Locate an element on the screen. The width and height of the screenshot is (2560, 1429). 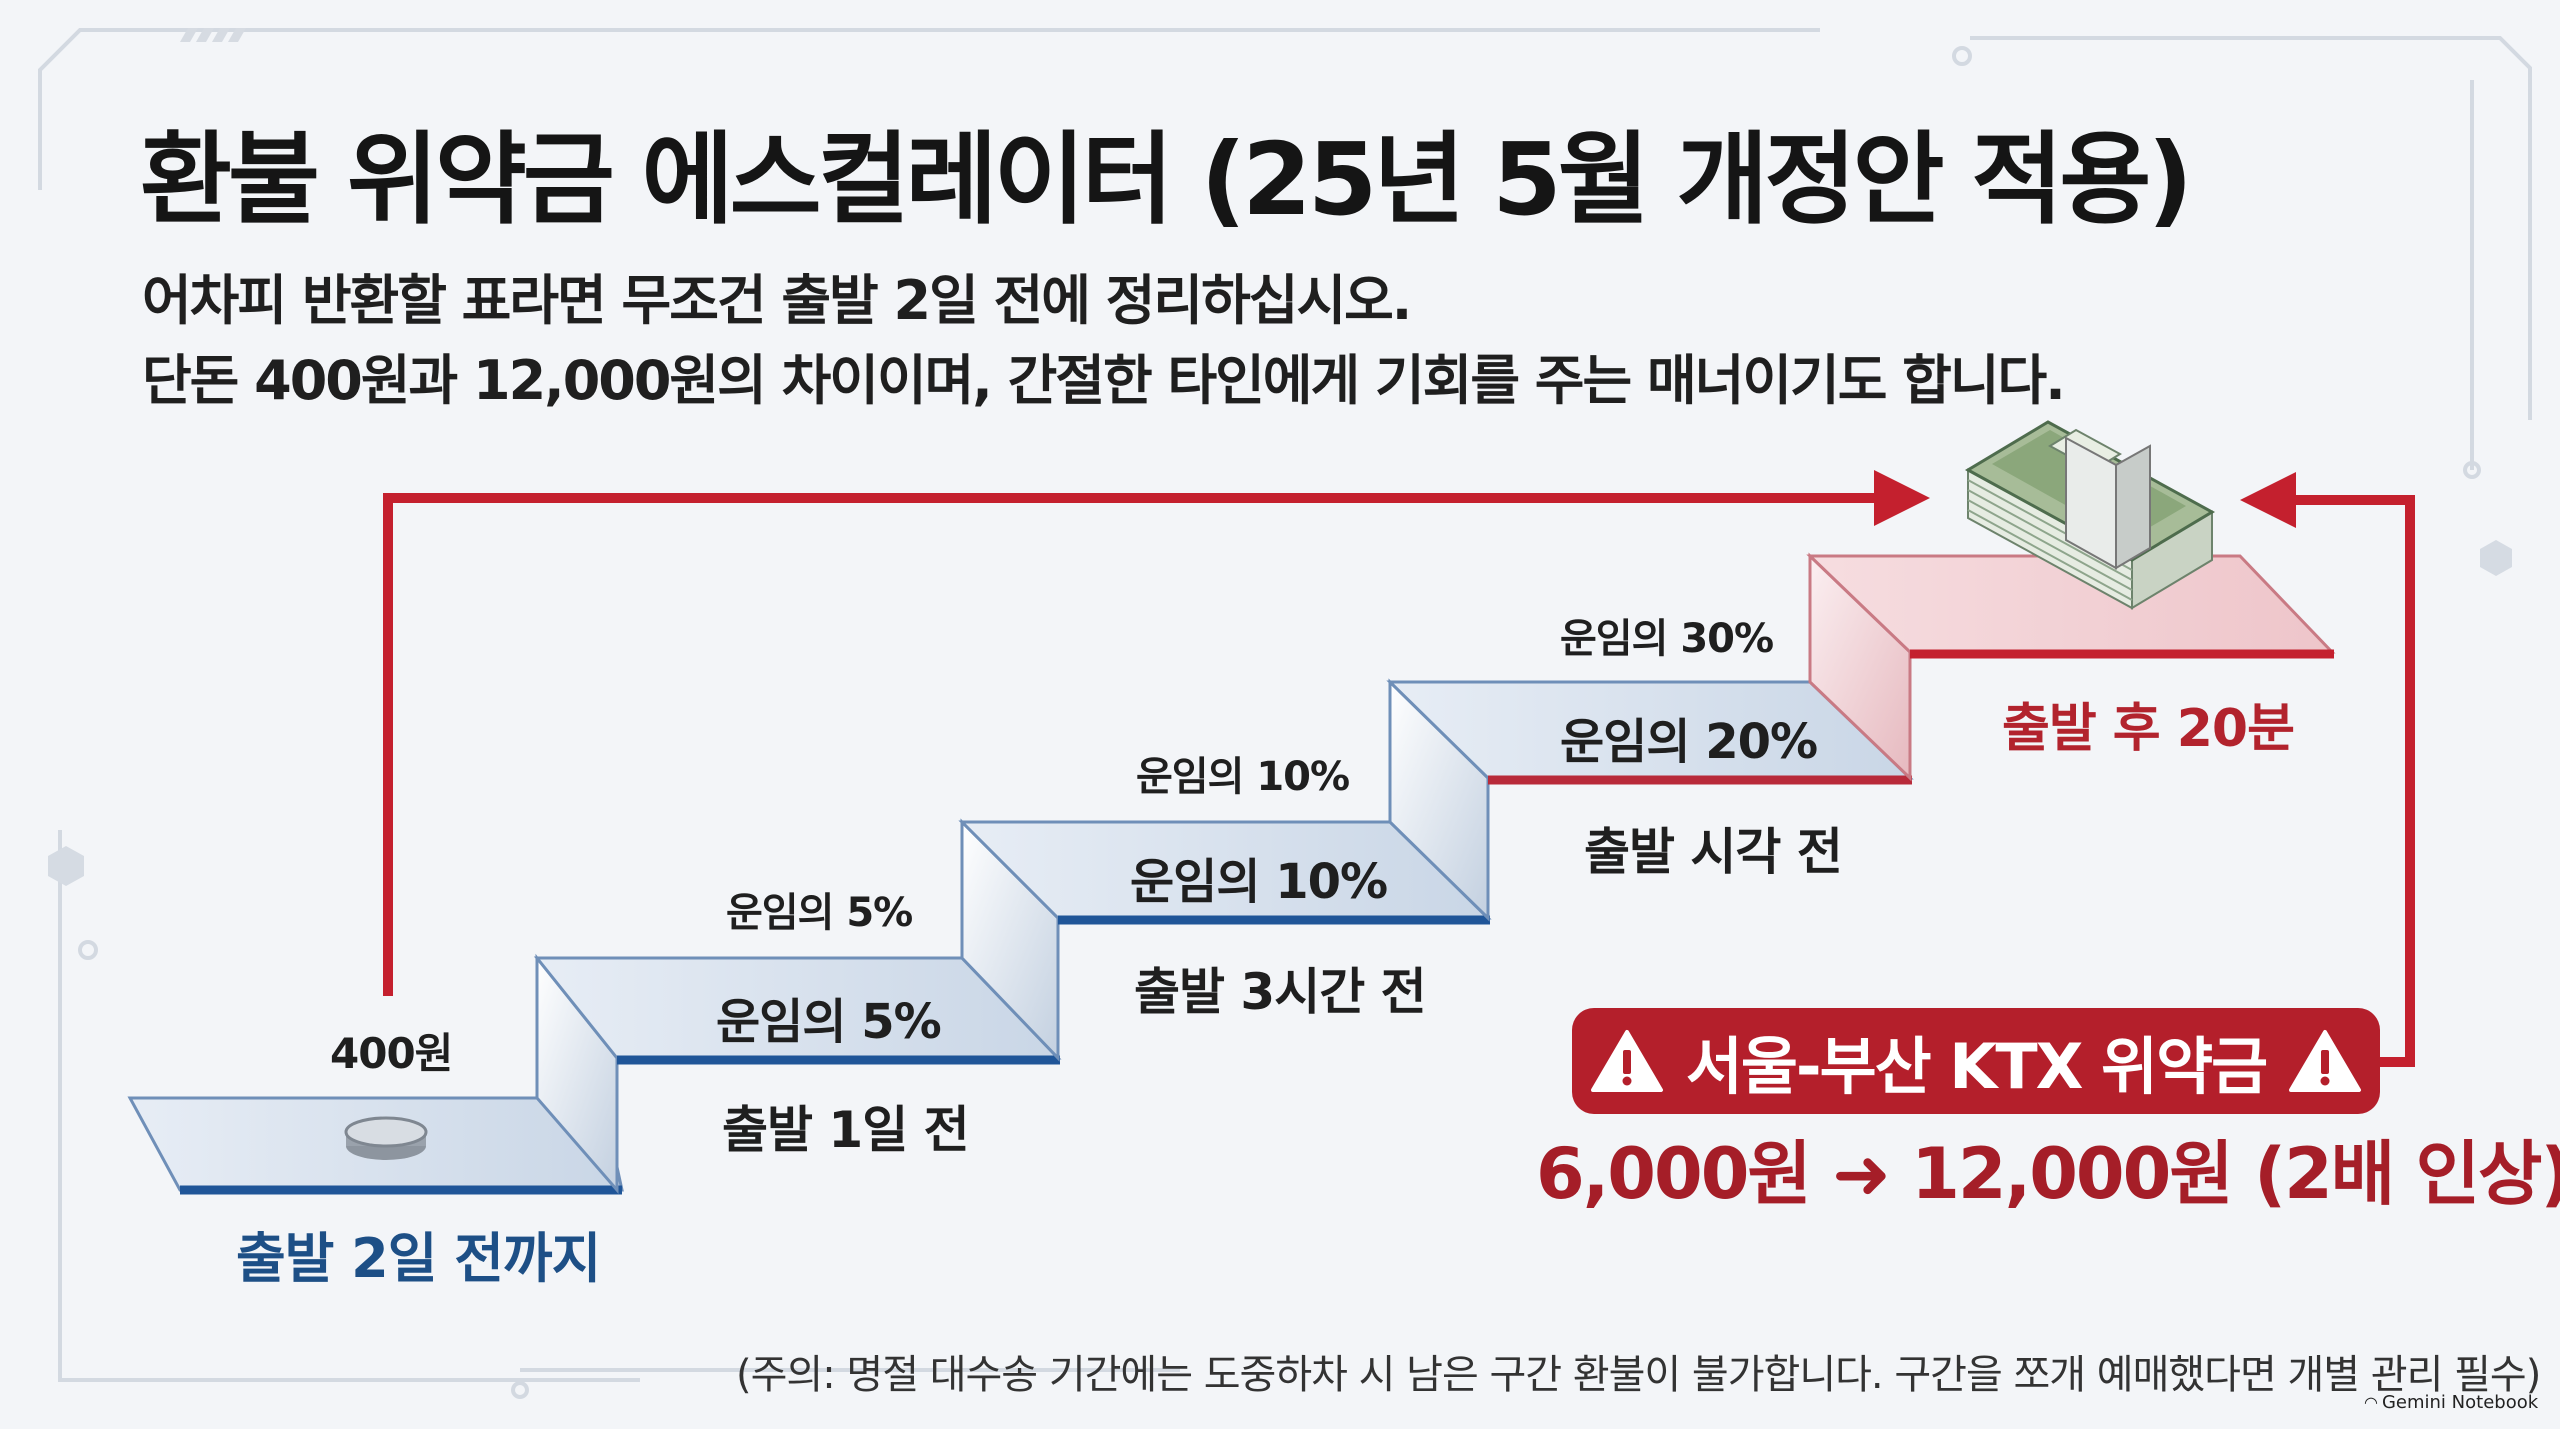
fee-lower-step-3: 운임의 20% is located at coordinates (1689, 742).